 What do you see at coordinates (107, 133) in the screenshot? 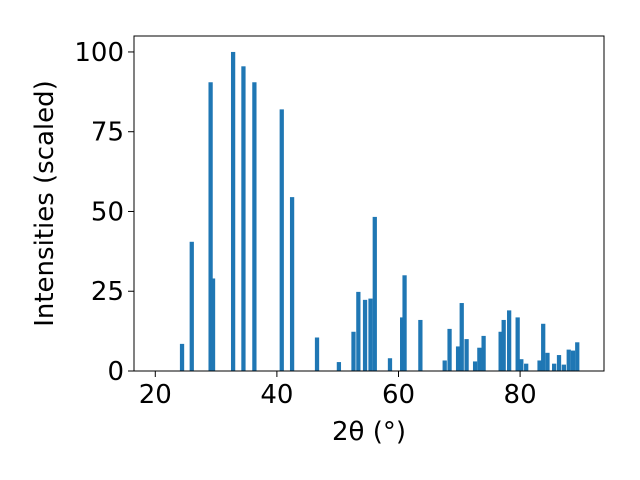
I see `y-tick-label: 75` at bounding box center [107, 133].